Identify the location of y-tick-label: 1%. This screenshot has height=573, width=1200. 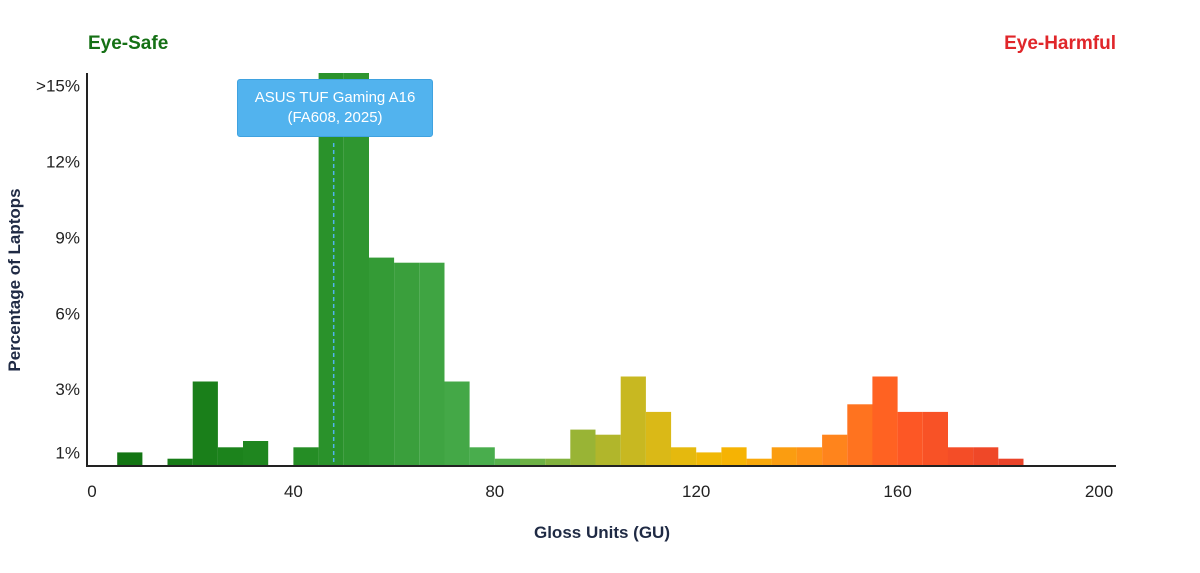
(67, 452).